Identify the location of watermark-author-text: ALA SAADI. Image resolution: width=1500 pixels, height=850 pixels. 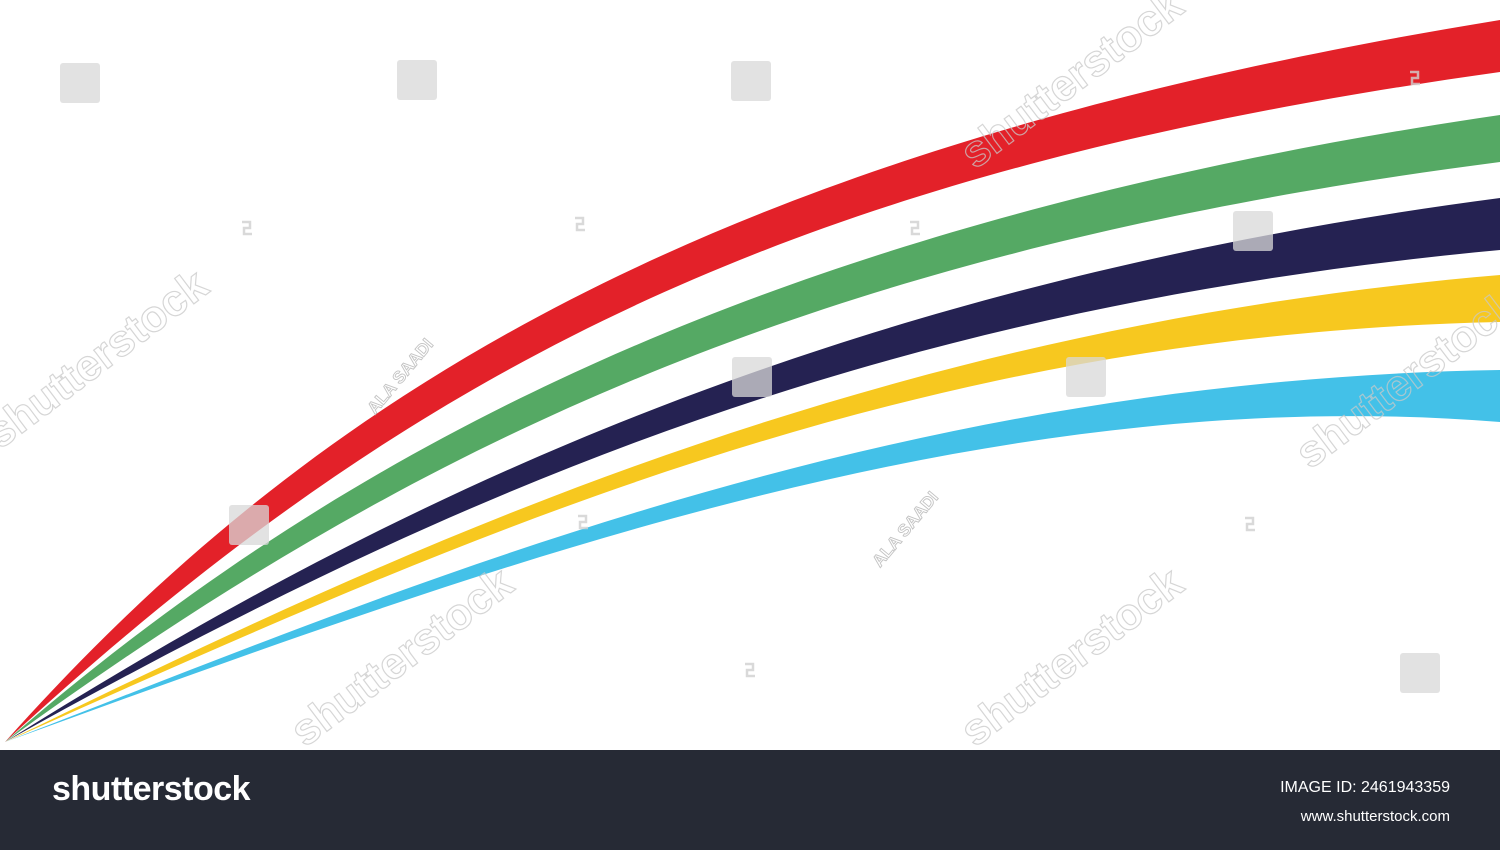
(906, 529).